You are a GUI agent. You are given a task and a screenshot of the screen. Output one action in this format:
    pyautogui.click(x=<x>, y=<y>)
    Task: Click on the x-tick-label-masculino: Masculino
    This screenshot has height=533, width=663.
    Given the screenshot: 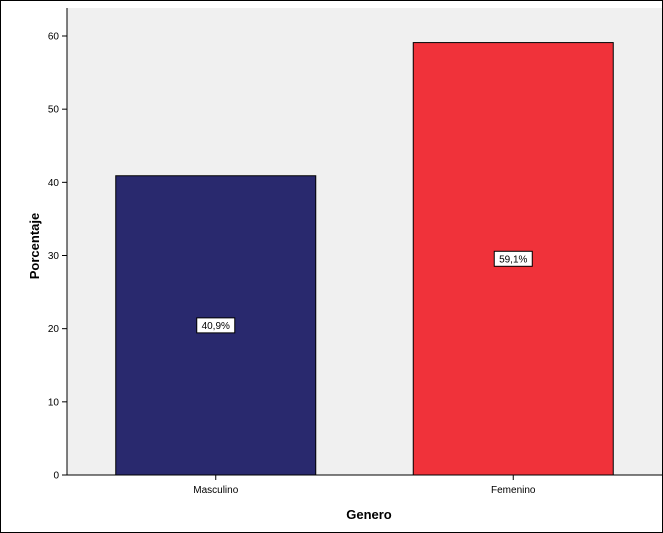 What is the action you would take?
    pyautogui.click(x=215, y=490)
    